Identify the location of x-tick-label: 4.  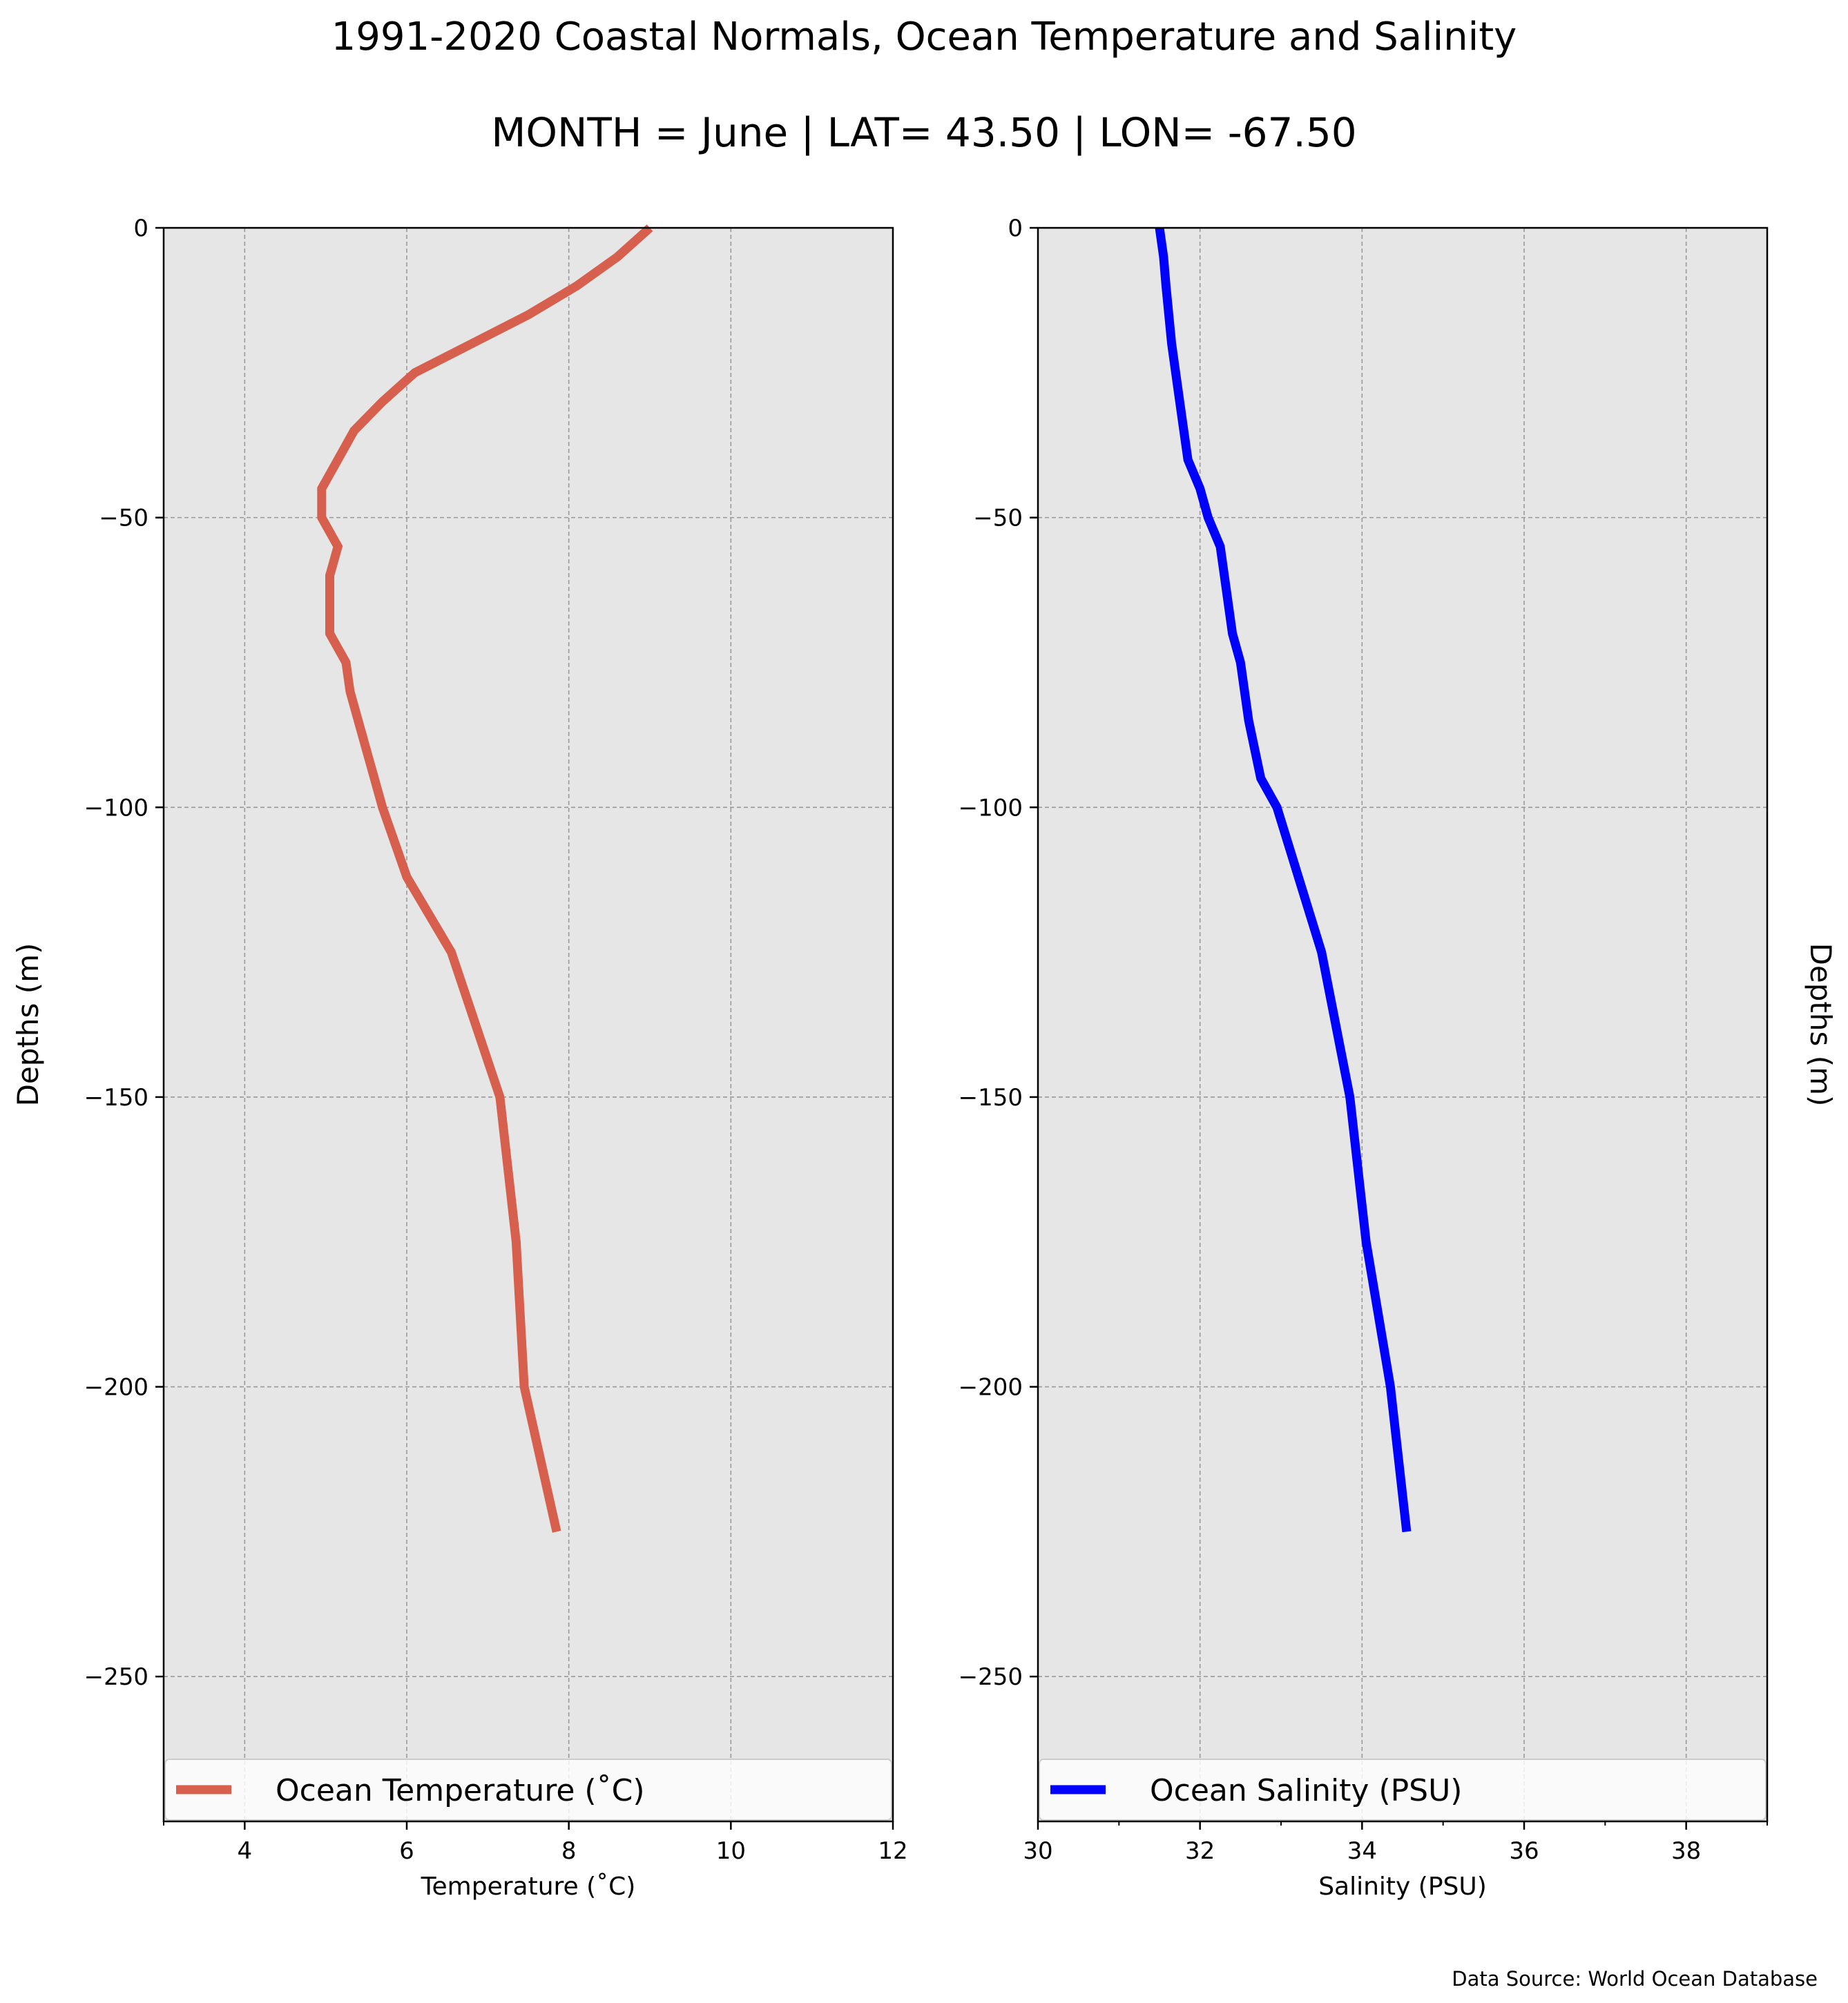
(245, 1851).